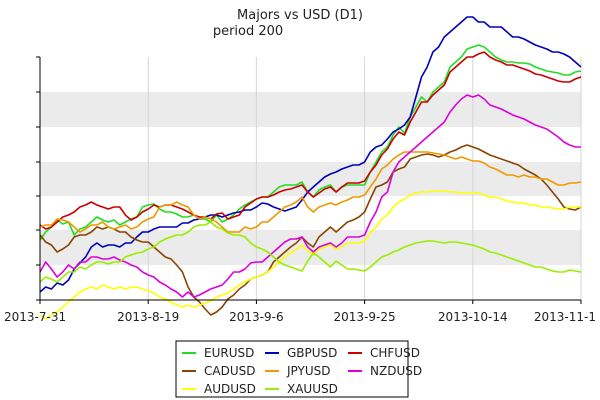 The image size is (600, 400). What do you see at coordinates (396, 371) in the screenshot?
I see `legend-label: NZDUSD` at bounding box center [396, 371].